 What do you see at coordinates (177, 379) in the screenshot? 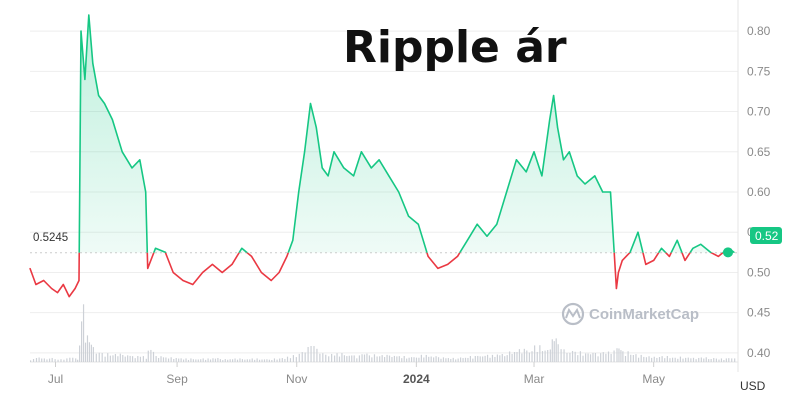
I see `x-tick-label: Sep` at bounding box center [177, 379].